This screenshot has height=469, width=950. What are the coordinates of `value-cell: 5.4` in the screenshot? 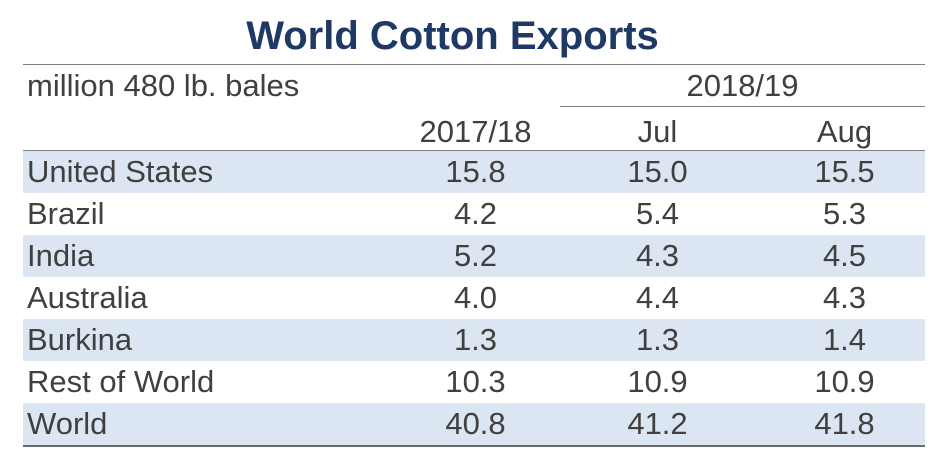 It's located at (657, 213).